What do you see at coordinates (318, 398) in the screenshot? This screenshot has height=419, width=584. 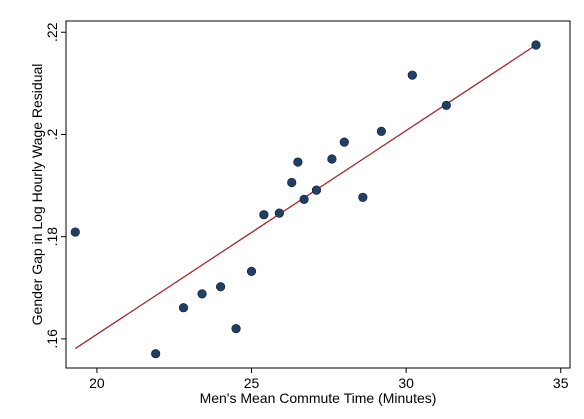 I see `x-axis-title: Men's Mean Commute Time (Minutes)` at bounding box center [318, 398].